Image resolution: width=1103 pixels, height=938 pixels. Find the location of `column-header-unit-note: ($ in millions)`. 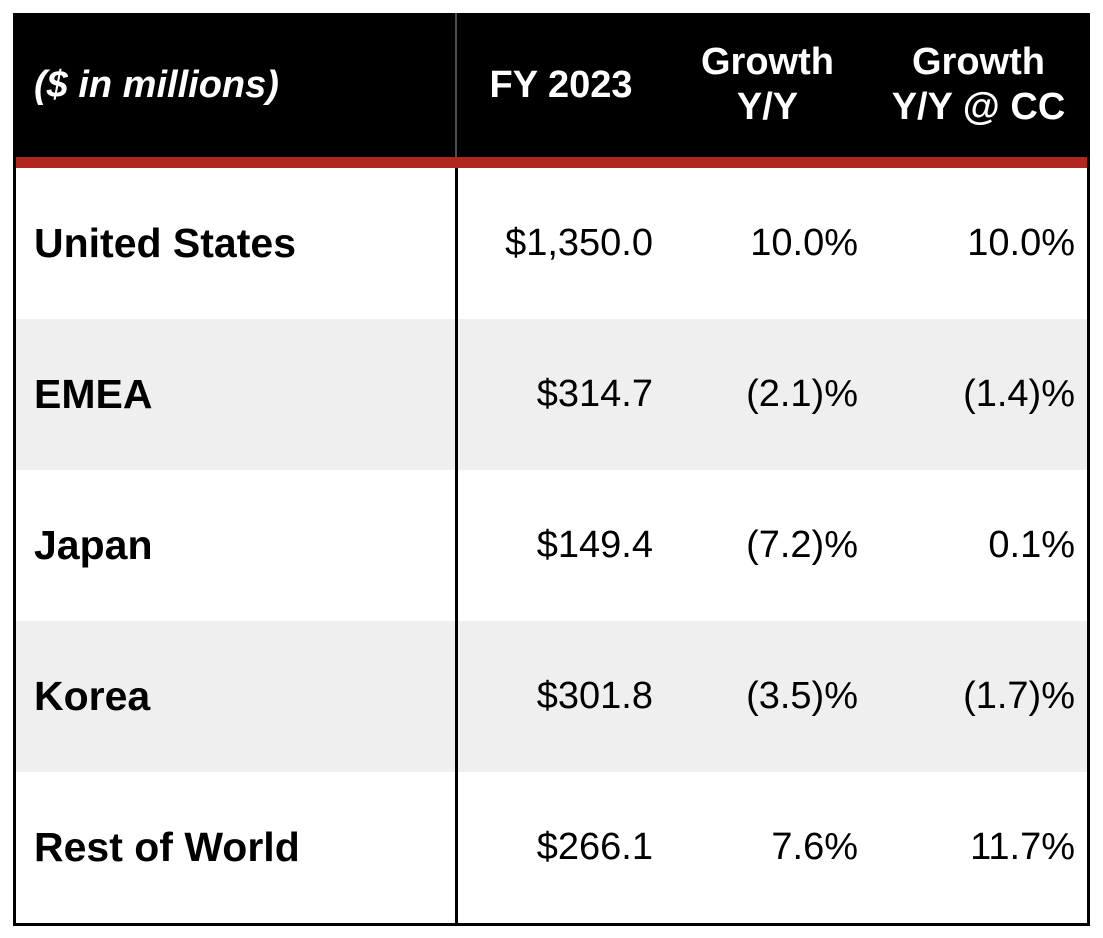

column-header-unit-note: ($ in millions) is located at coordinates (235, 85).